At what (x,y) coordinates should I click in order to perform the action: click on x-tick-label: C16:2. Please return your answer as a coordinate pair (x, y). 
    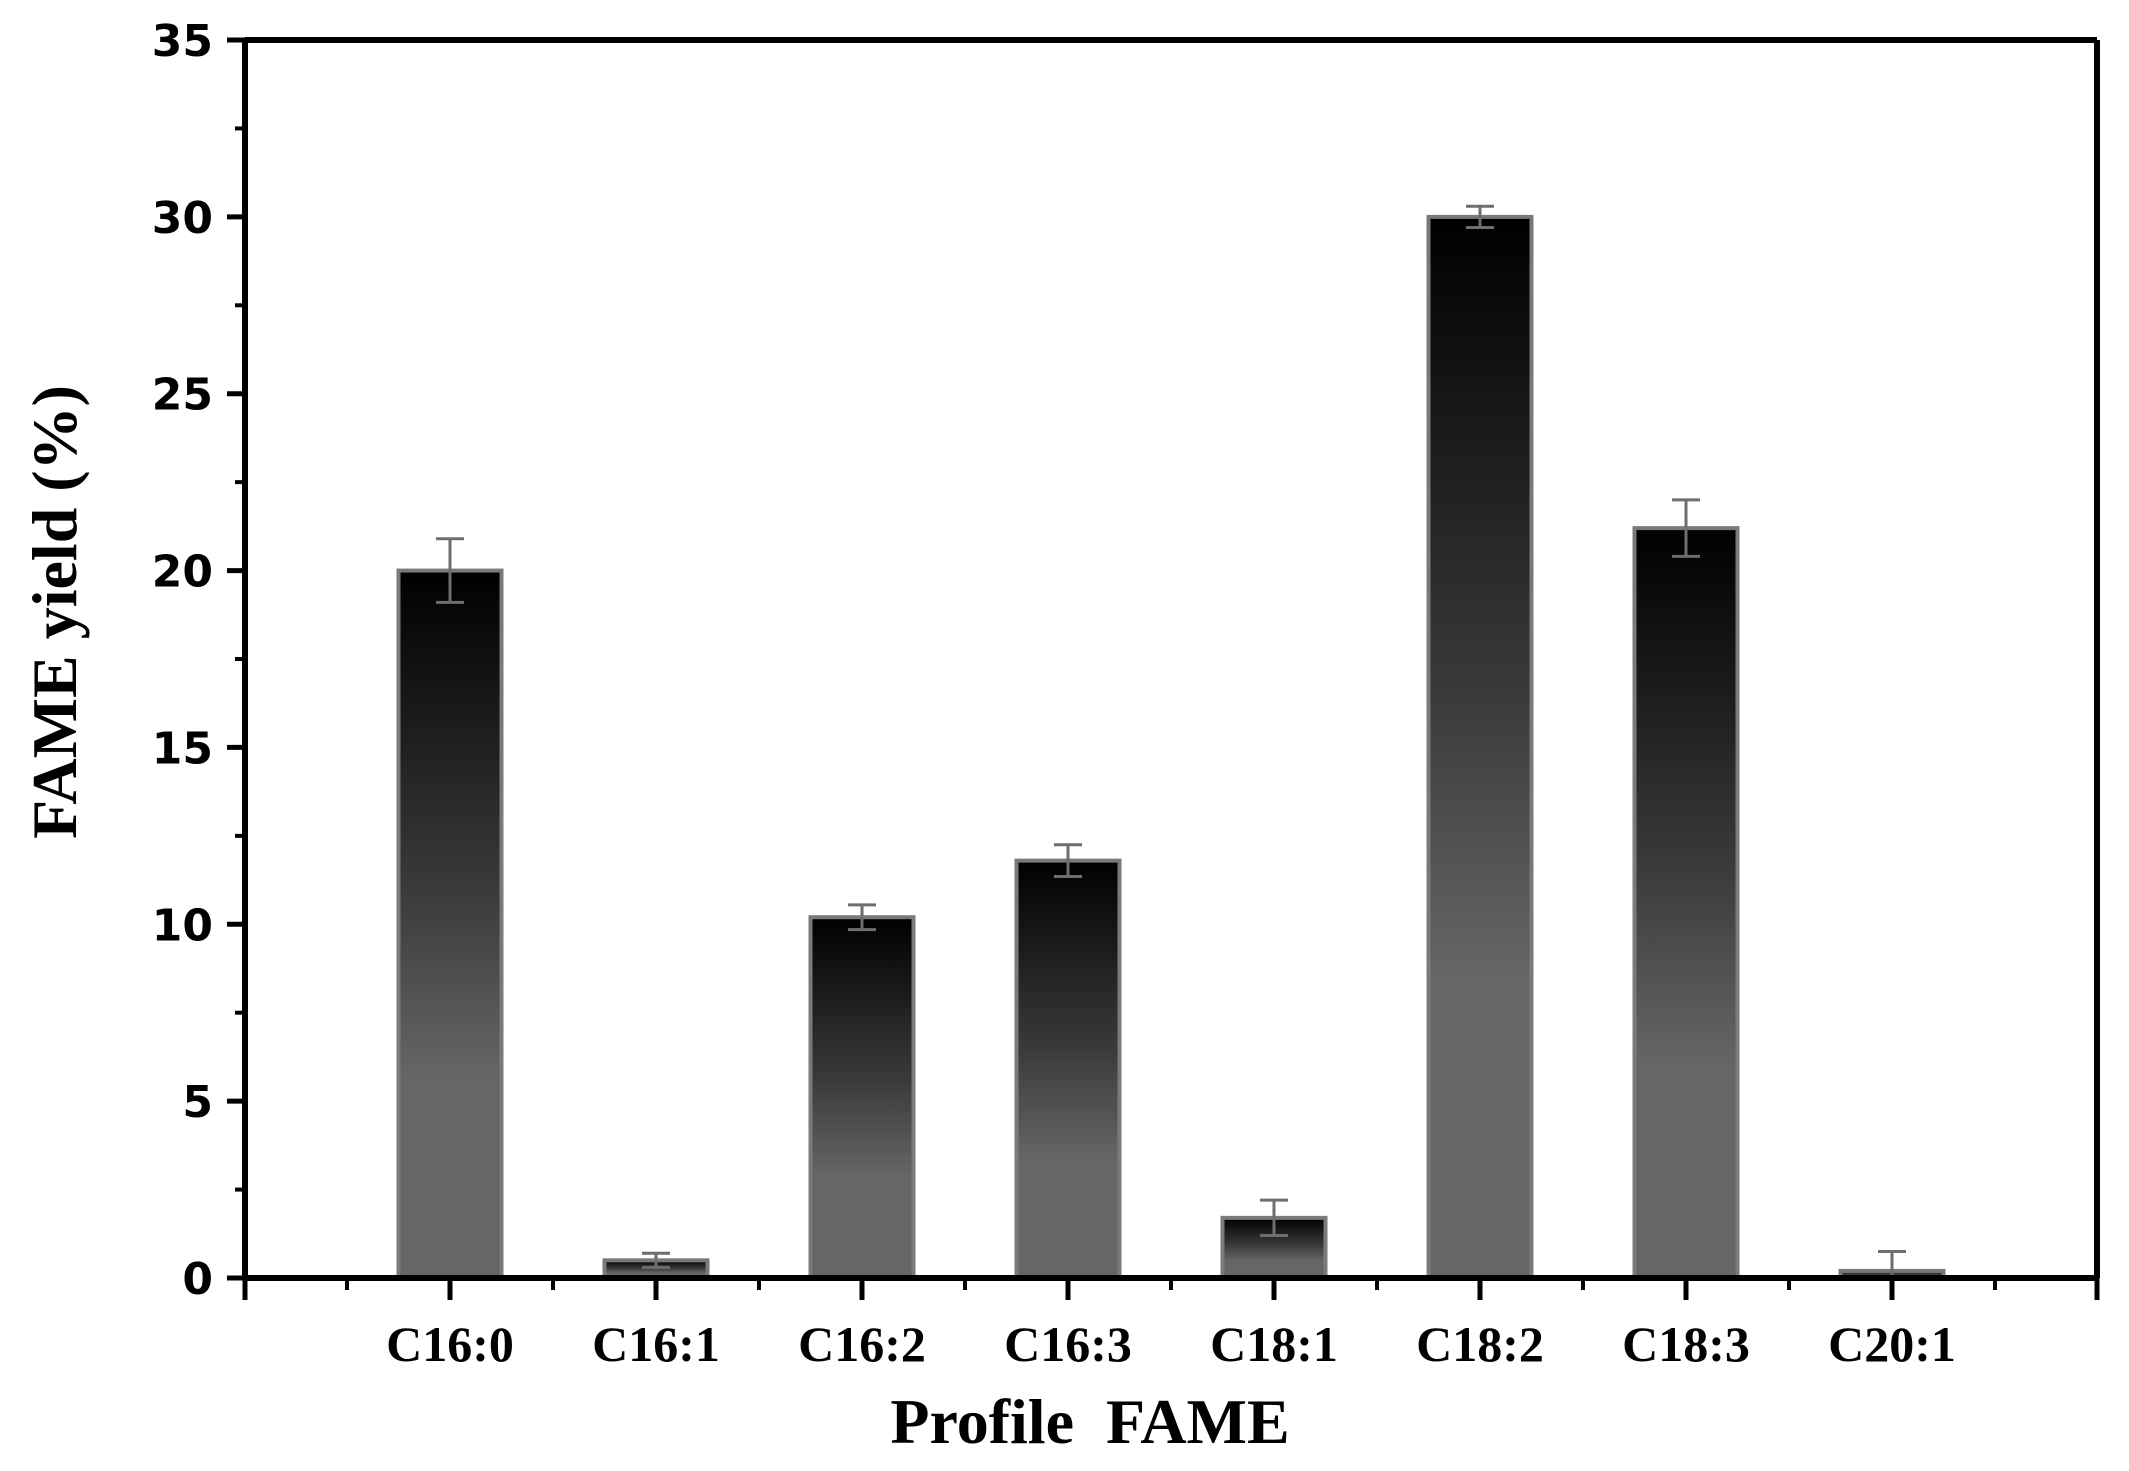
    Looking at the image, I should click on (862, 1344).